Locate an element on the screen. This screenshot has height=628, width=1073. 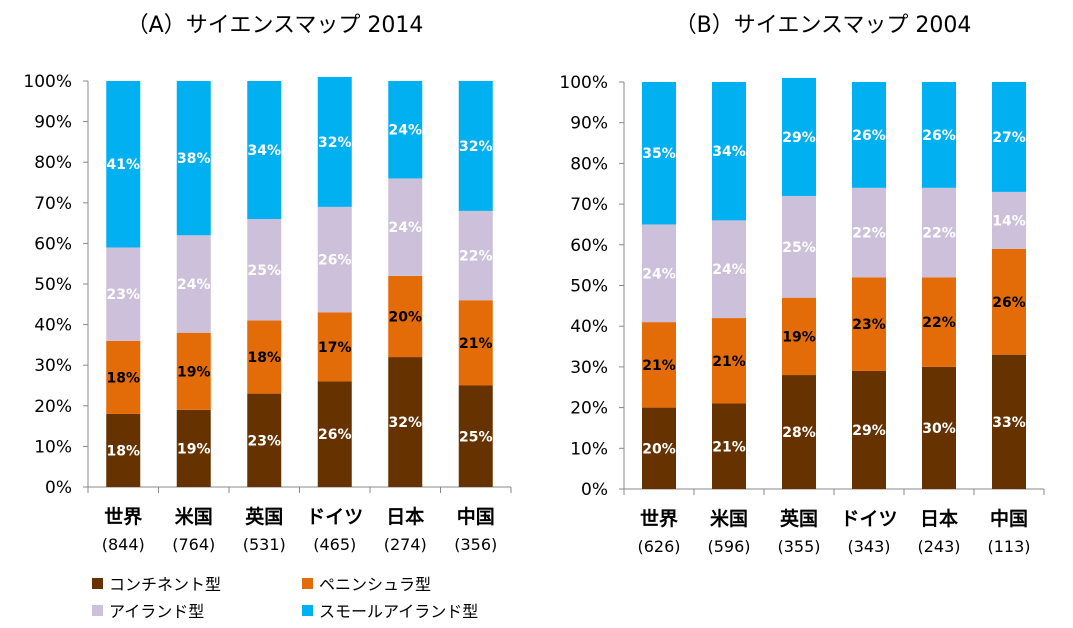
data-label-small-island: 32% is located at coordinates (476, 147).